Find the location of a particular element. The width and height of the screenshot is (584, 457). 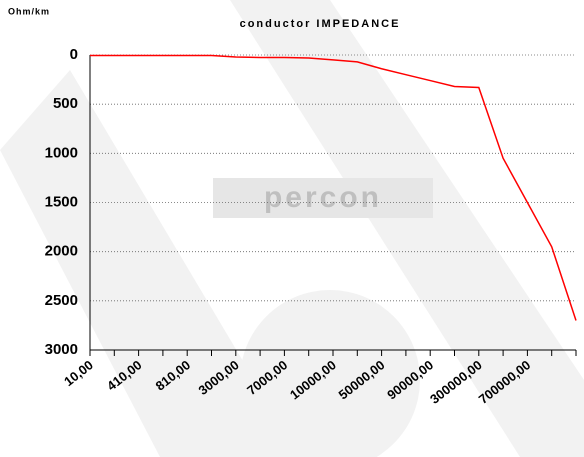

watermark: percon is located at coordinates (323, 197).